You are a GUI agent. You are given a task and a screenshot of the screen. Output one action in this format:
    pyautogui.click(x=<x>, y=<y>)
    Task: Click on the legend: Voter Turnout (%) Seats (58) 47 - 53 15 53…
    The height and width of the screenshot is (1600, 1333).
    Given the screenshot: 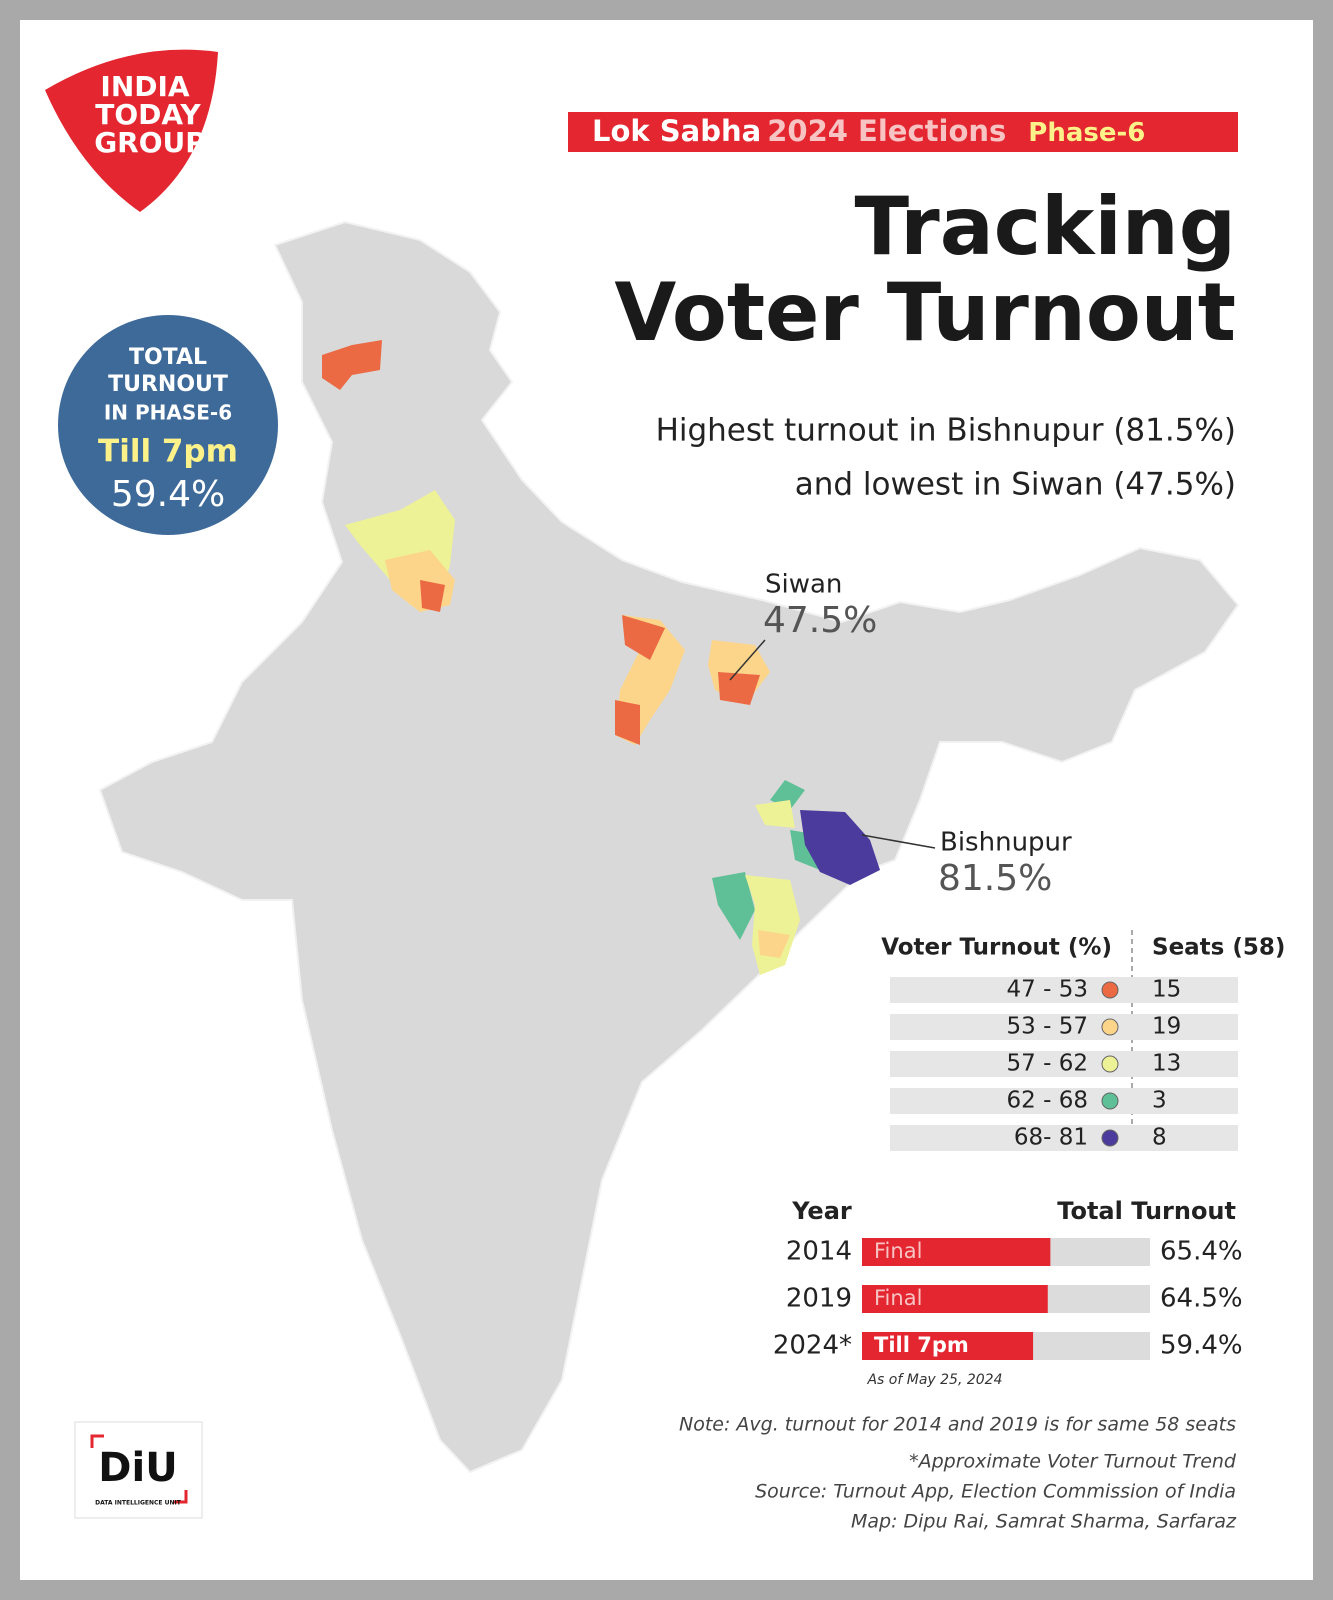 What is the action you would take?
    pyautogui.click(x=1083, y=1040)
    